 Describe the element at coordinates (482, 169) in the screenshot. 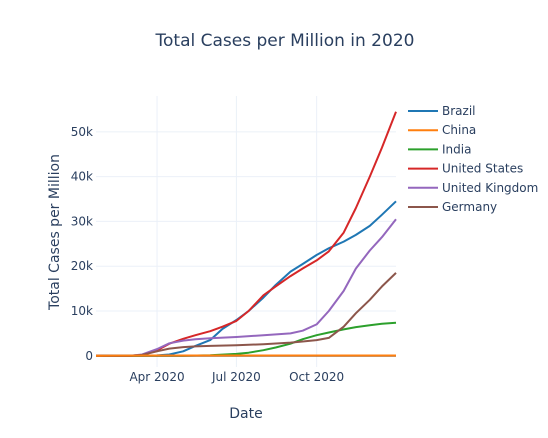

I see `legend-label: United States` at that location.